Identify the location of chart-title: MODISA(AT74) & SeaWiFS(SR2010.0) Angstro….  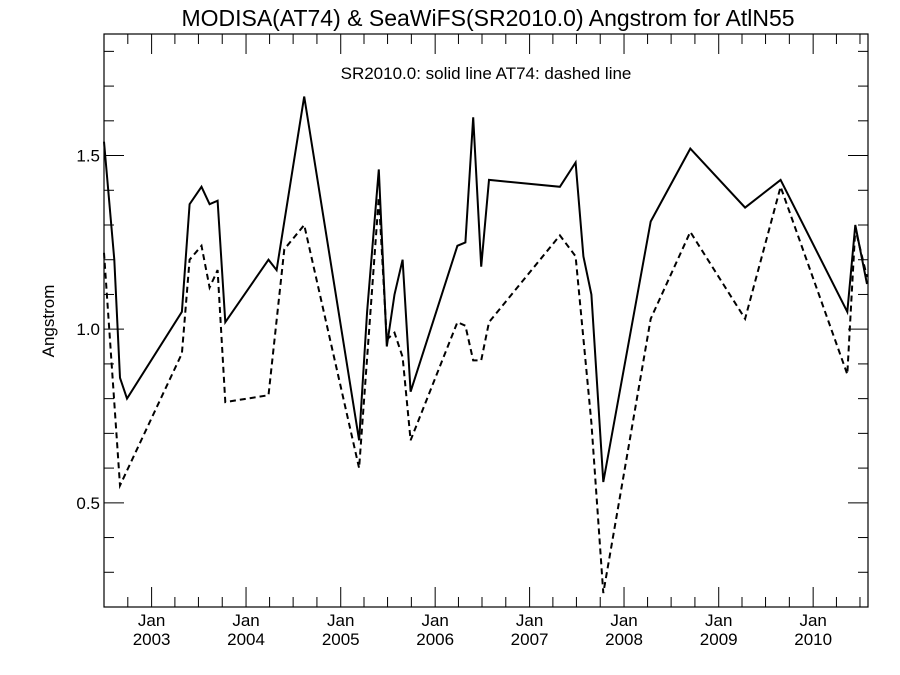
(487, 18).